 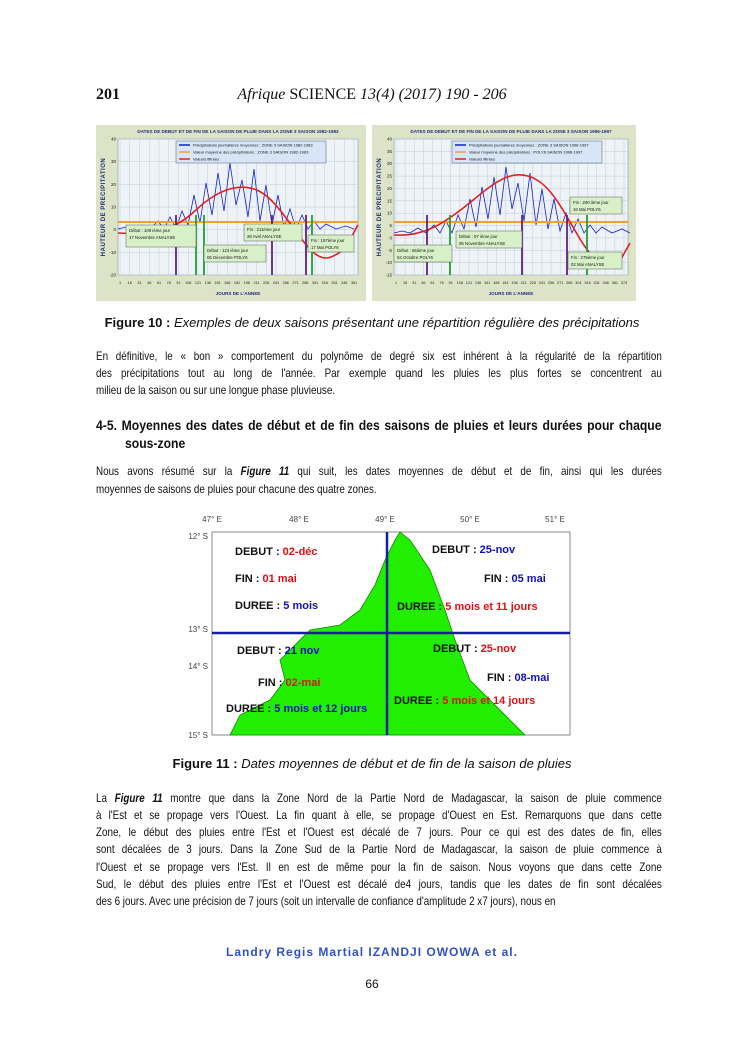 I want to click on zone-entry: DUREE : 5 mois et 12 jours, so click(x=296, y=709).